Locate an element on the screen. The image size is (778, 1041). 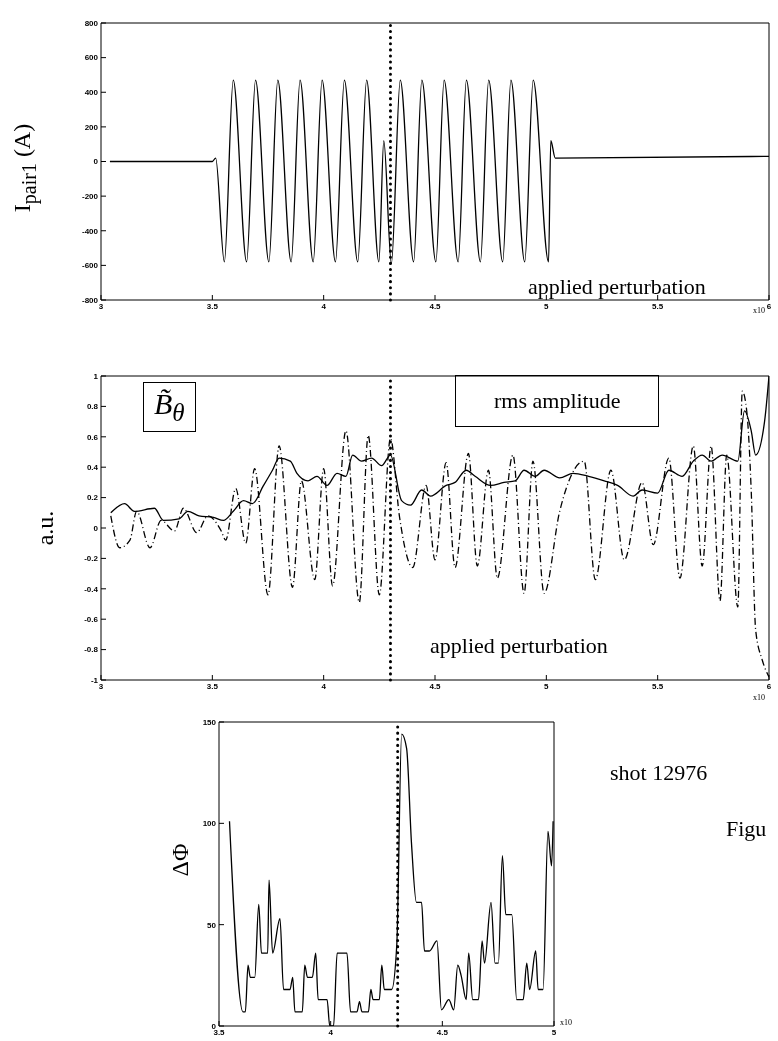
y-tick-label: 100 is located at coordinates (209, 824).